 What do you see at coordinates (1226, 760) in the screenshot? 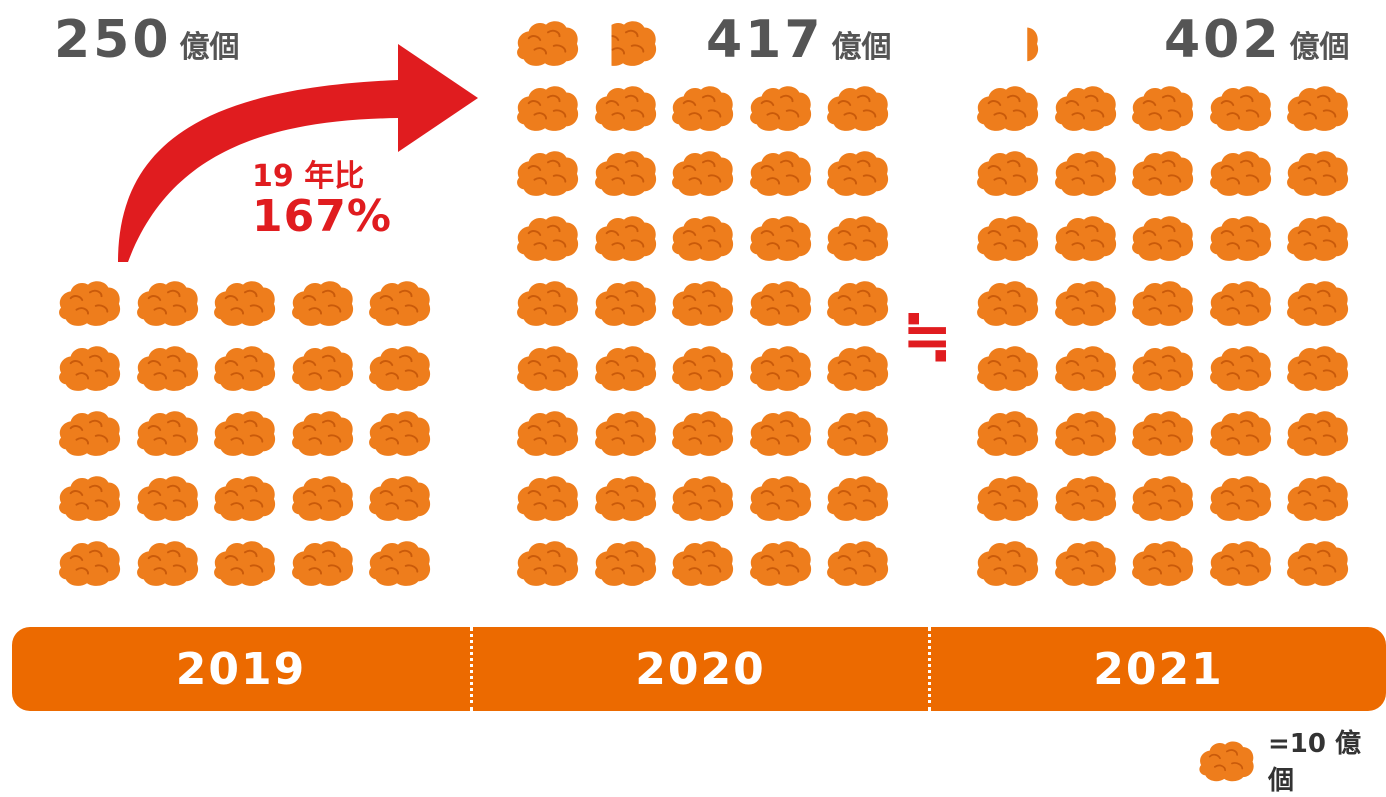
I see `chicken-nugget-icon` at bounding box center [1226, 760].